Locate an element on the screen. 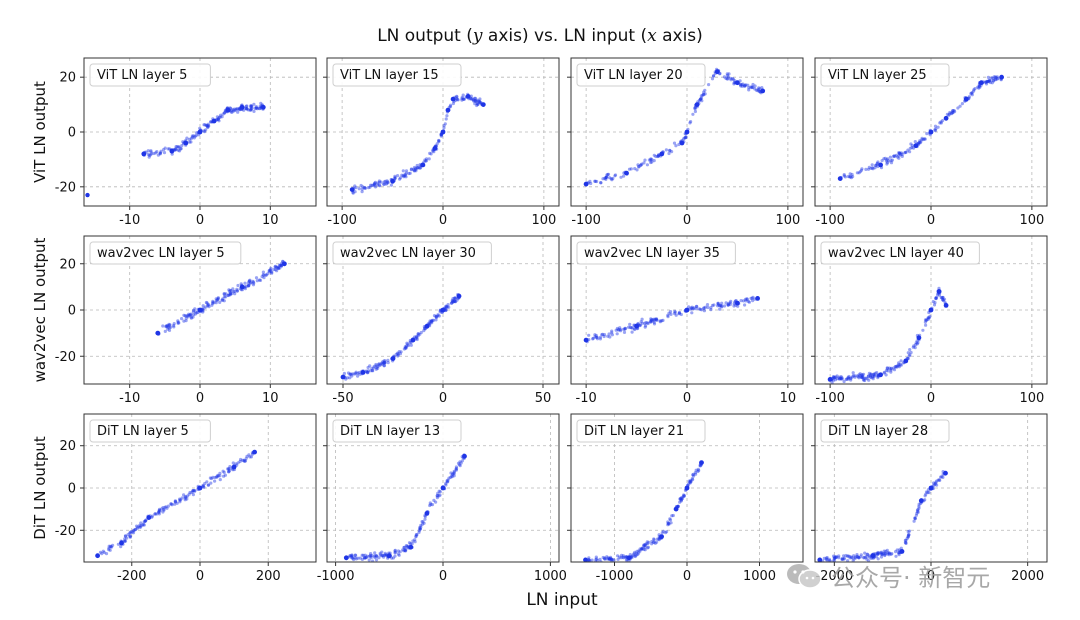 This screenshot has height=620, width=1080. panel-label-box is located at coordinates (900, 253).